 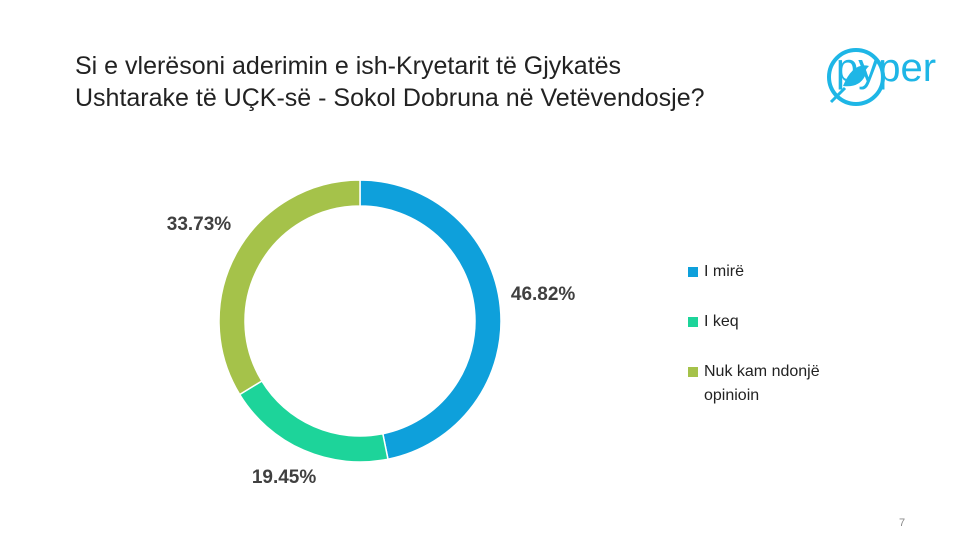 What do you see at coordinates (724, 271) in the screenshot?
I see `legend-label: I mirë` at bounding box center [724, 271].